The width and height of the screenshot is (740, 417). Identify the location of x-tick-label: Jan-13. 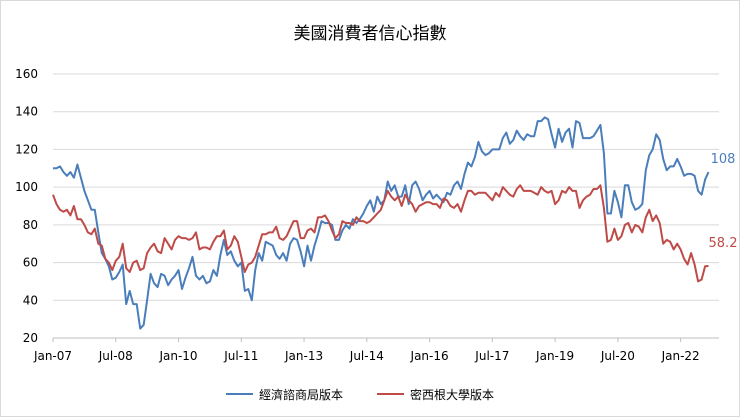
(303, 356).